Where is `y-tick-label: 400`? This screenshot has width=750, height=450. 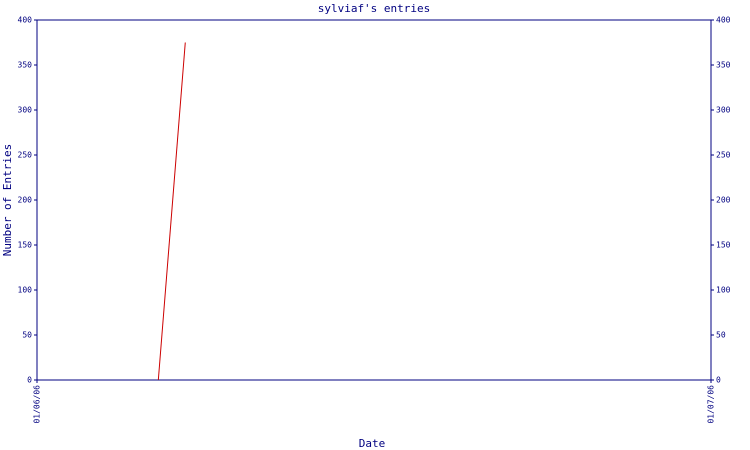
y-tick-label: 400 is located at coordinates (25, 20).